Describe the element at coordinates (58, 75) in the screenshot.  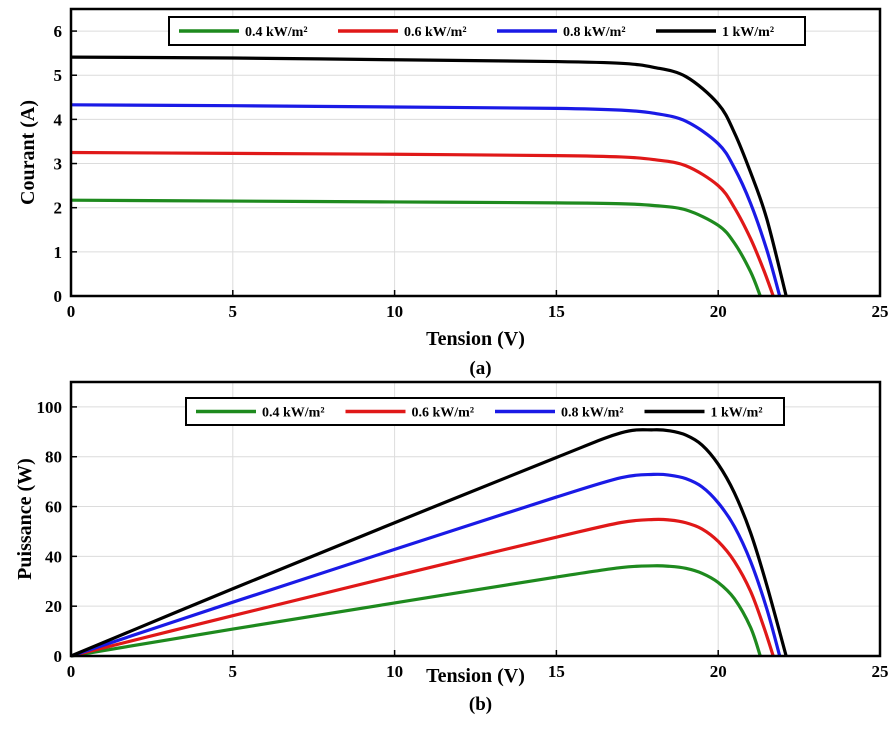
I see `y-tick-label: 5` at that location.